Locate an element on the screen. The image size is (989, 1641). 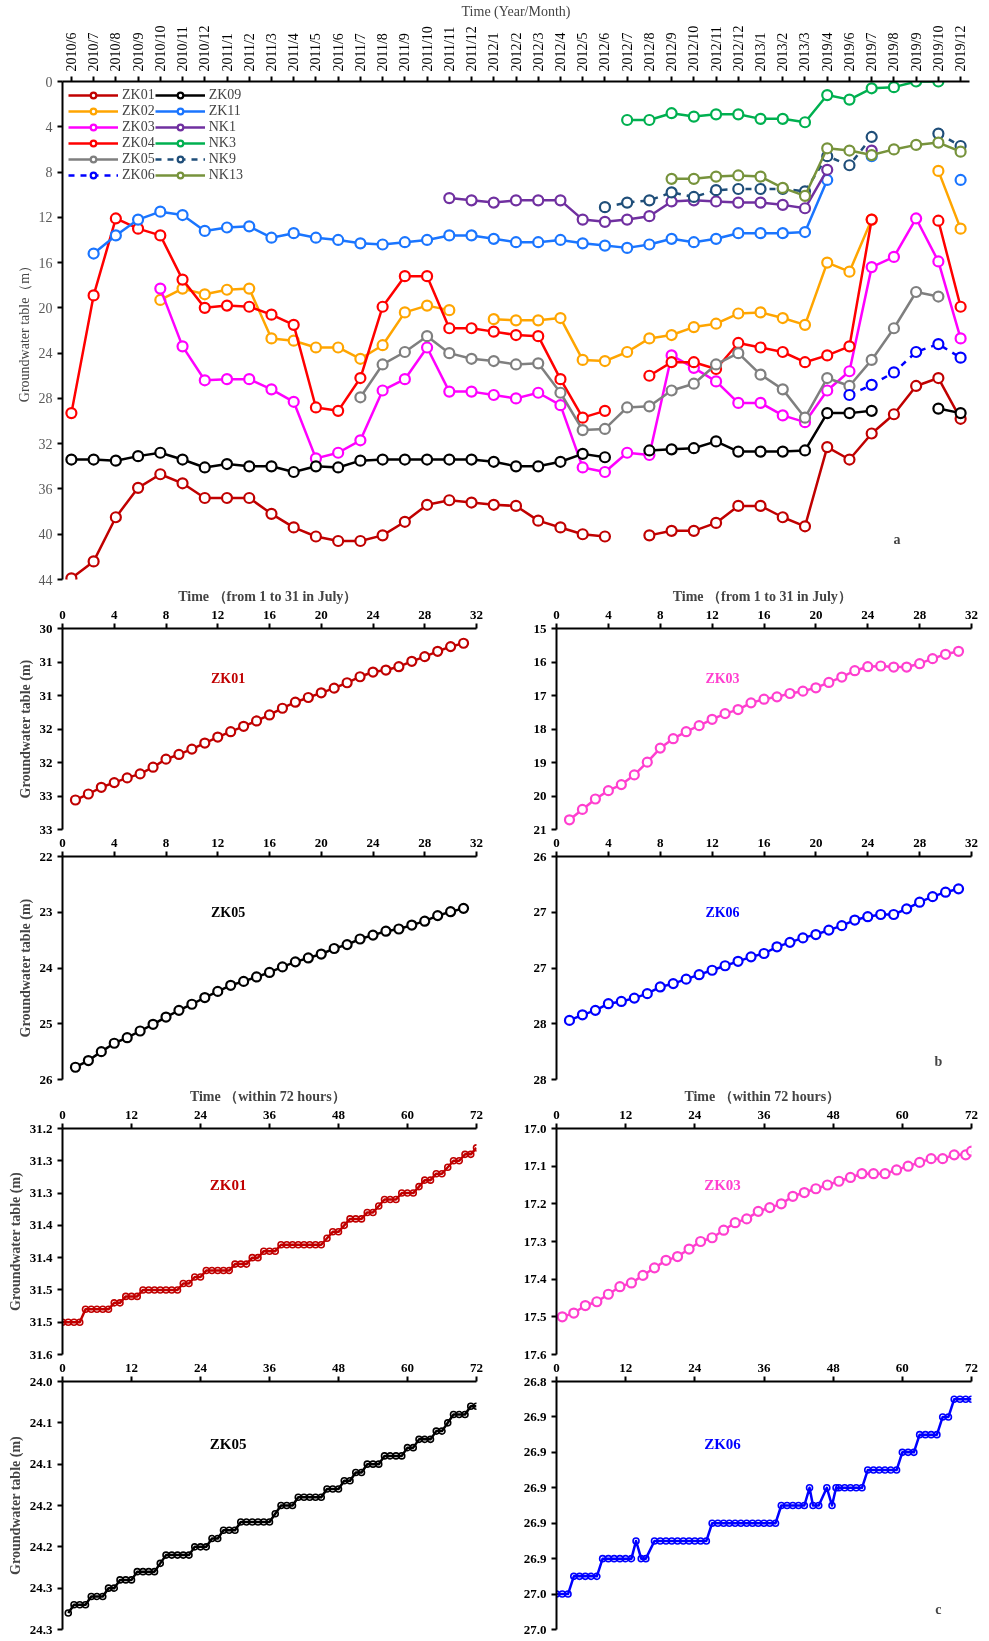
x-tick-label: 2010/8 is located at coordinates (116, 52).